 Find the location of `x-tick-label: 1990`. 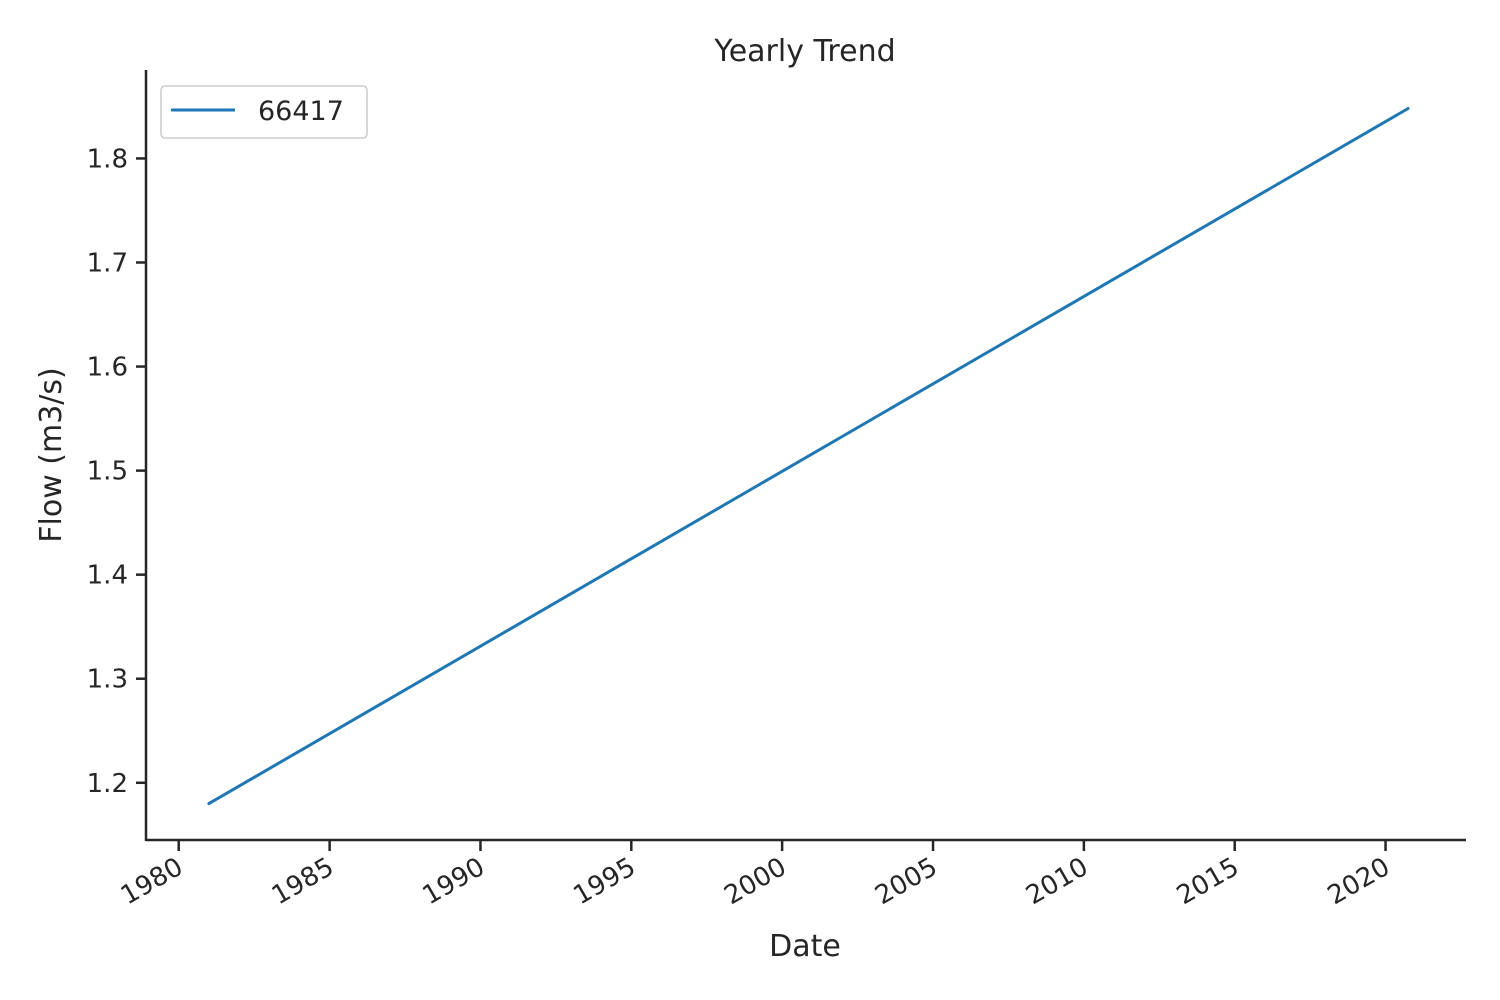

x-tick-label: 1990 is located at coordinates (454, 881).